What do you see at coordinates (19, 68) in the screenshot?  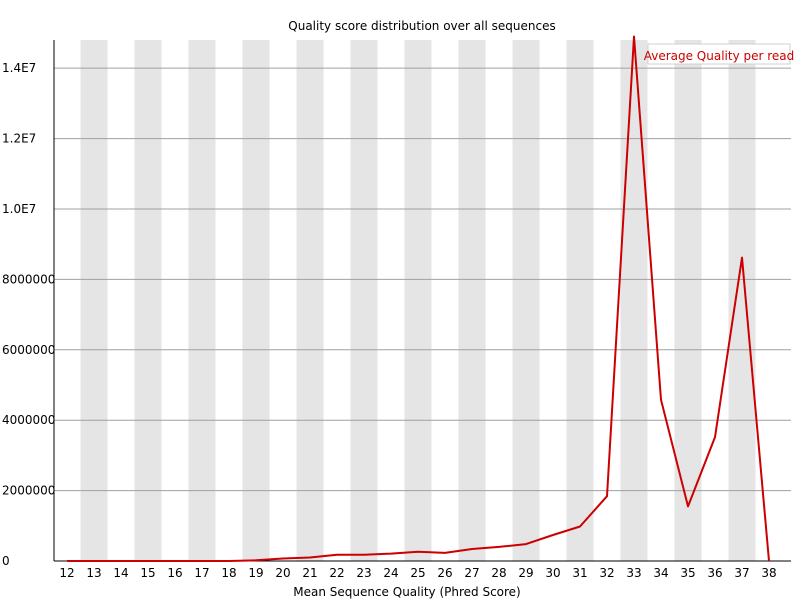 I see `y-tick-label: 1.4E7` at bounding box center [19, 68].